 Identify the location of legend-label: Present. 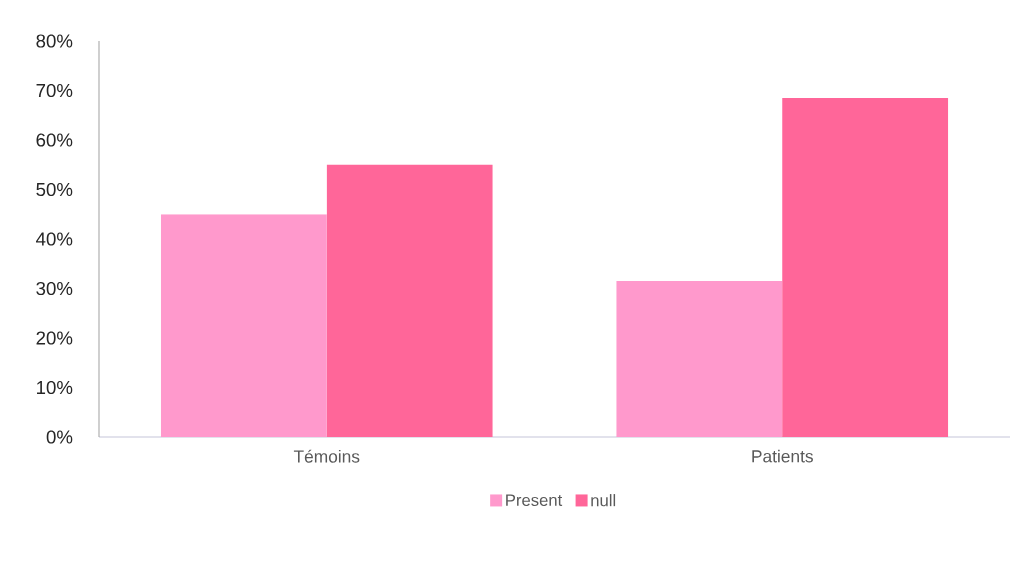
(534, 500).